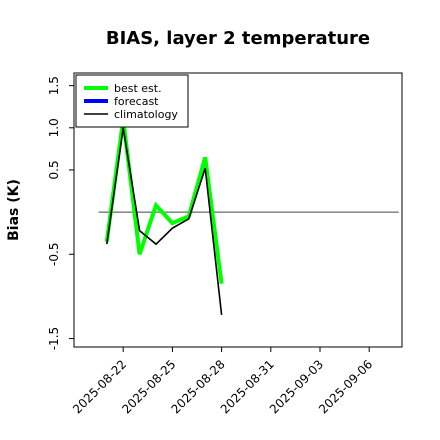 Image resolution: width=440 pixels, height=440 pixels. What do you see at coordinates (136, 101) in the screenshot?
I see `legend-label: forecast` at bounding box center [136, 101].